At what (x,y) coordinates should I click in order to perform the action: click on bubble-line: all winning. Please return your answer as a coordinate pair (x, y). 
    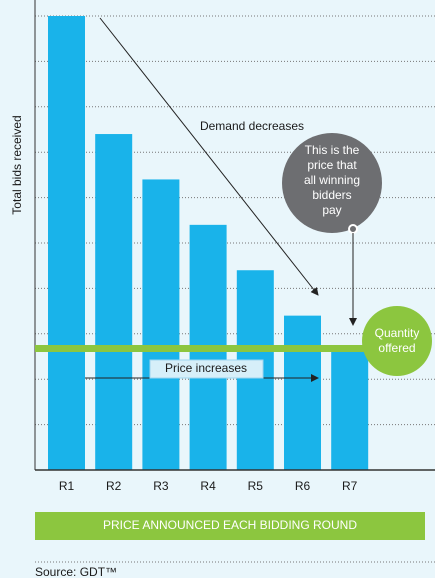
    Looking at the image, I should click on (332, 180).